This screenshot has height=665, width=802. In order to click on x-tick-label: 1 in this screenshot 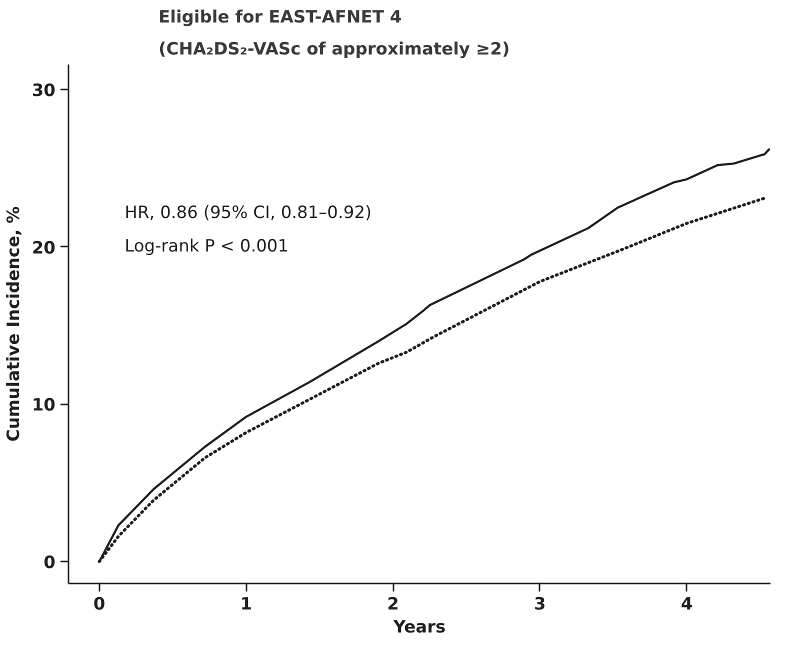, I will do `click(246, 604)`.